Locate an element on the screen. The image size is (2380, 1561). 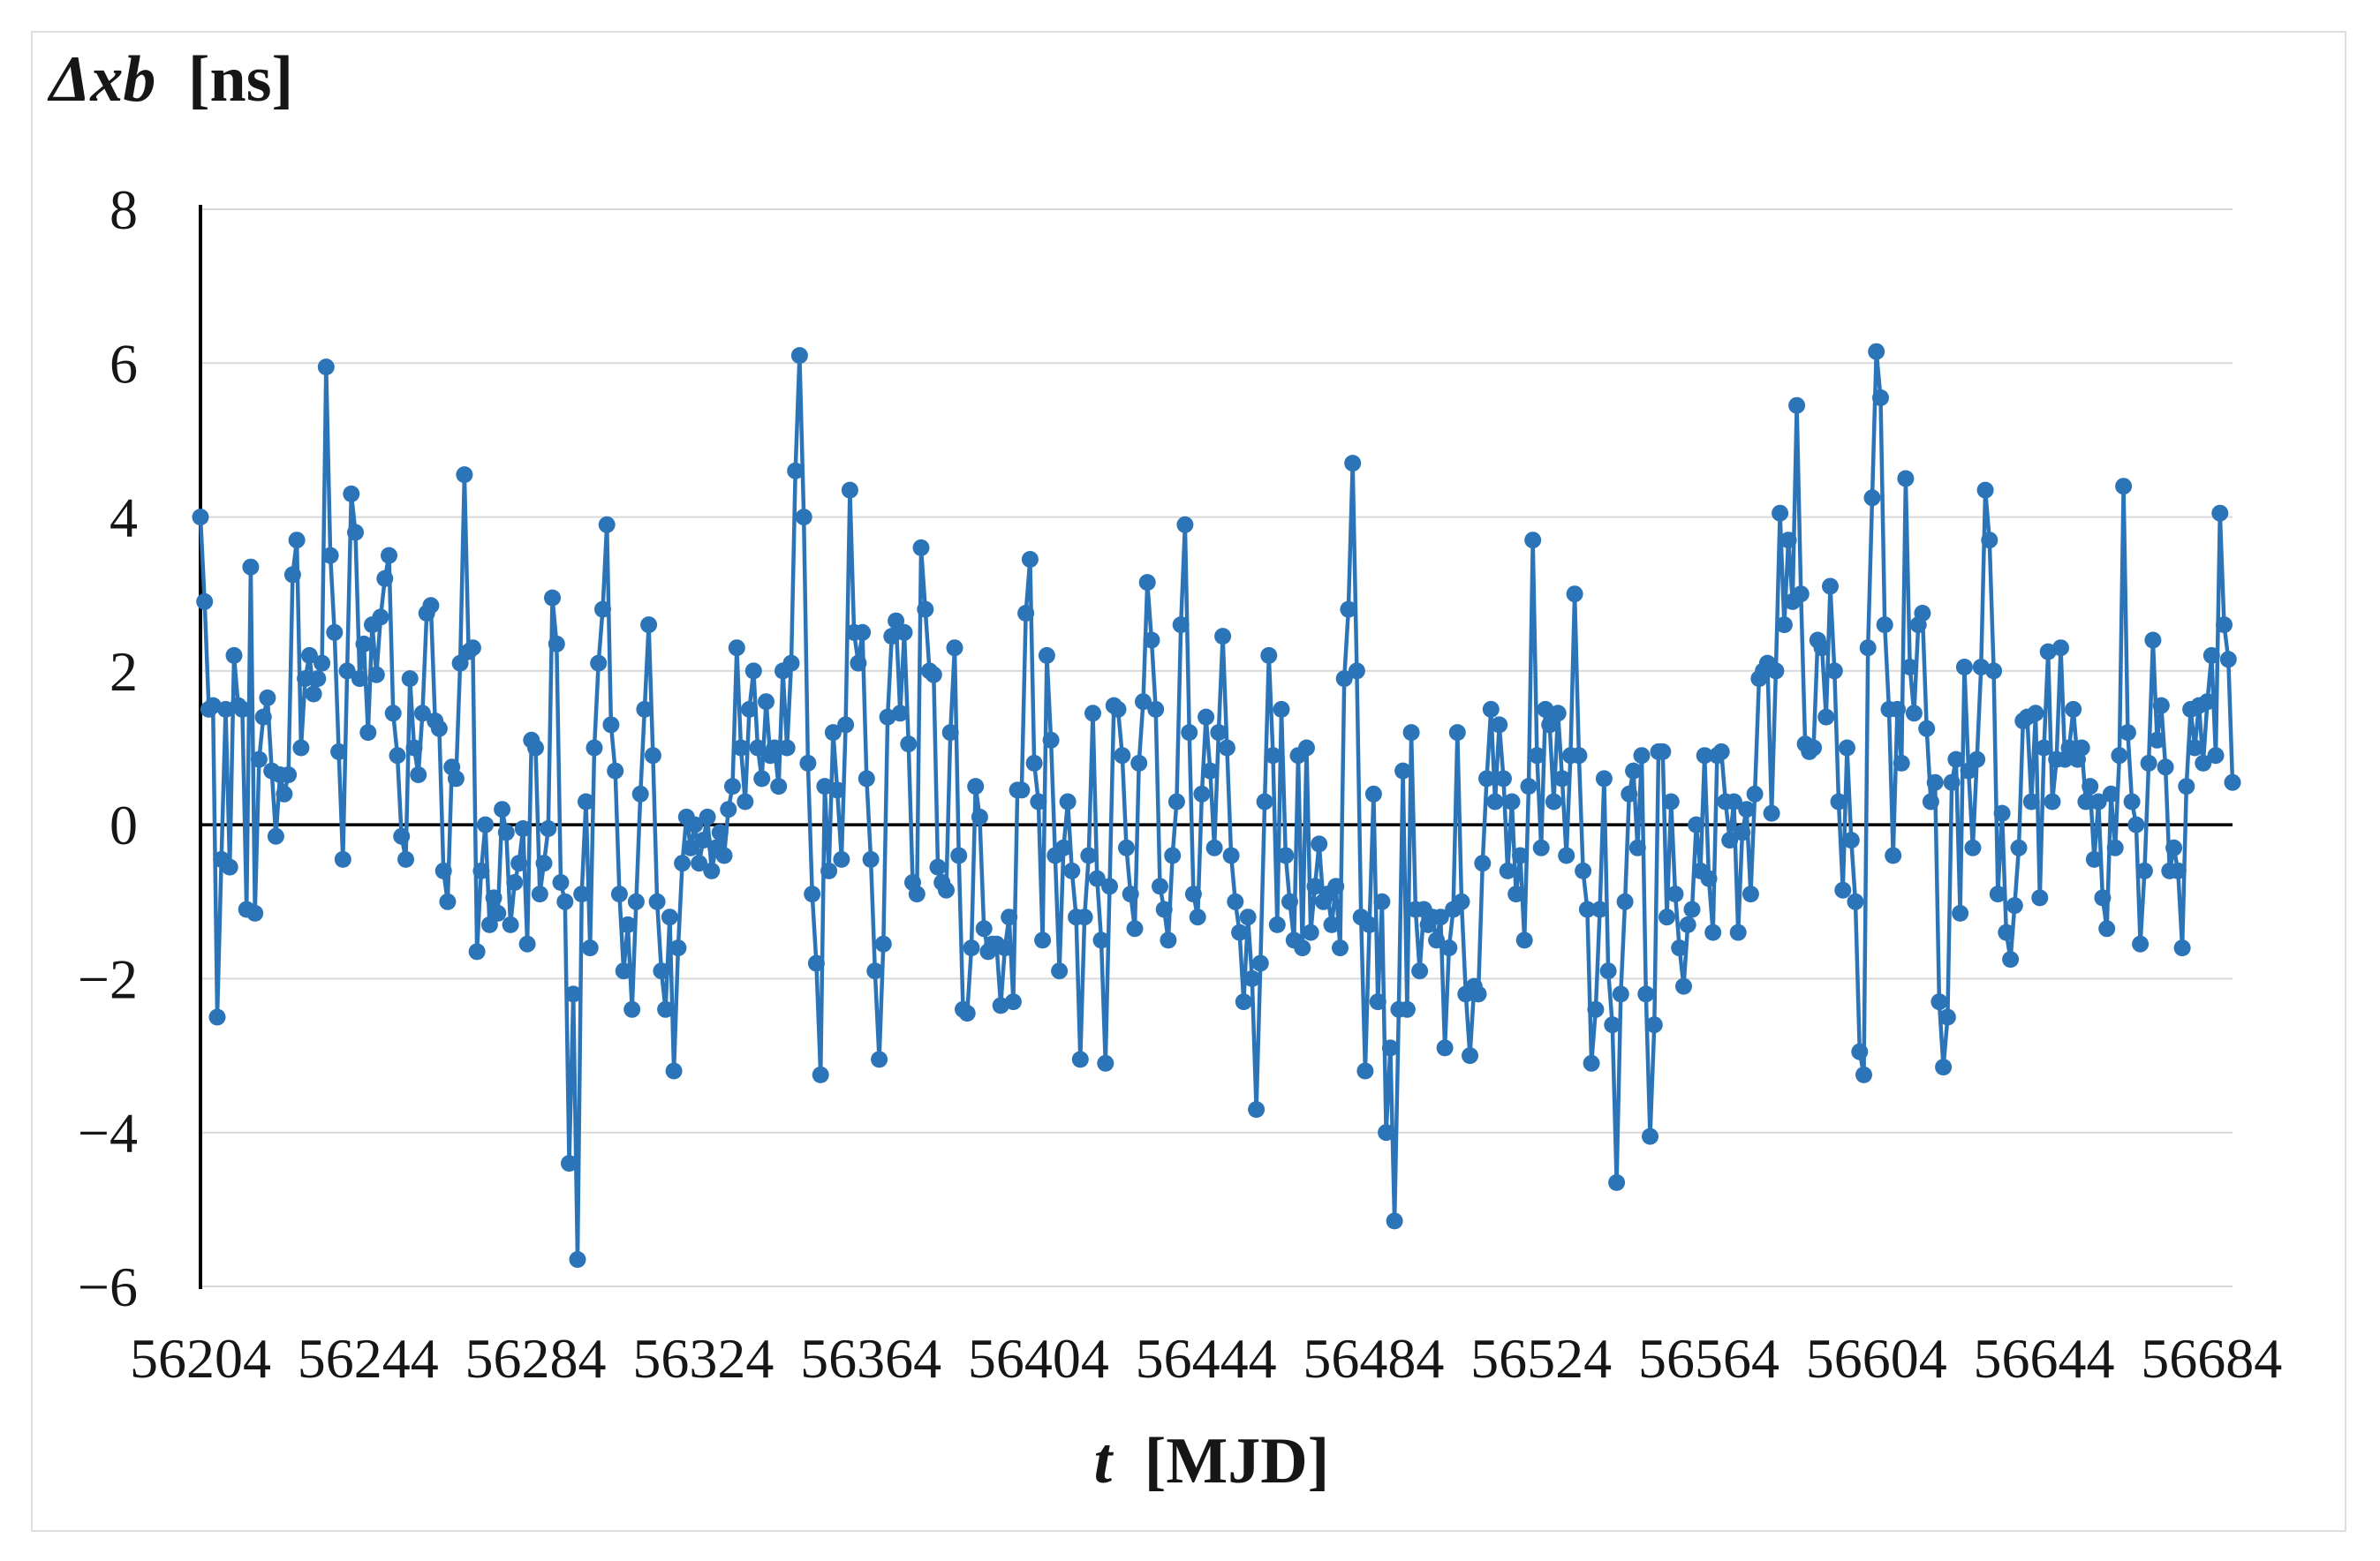
y-tick-label: −6 is located at coordinates (108, 1287).